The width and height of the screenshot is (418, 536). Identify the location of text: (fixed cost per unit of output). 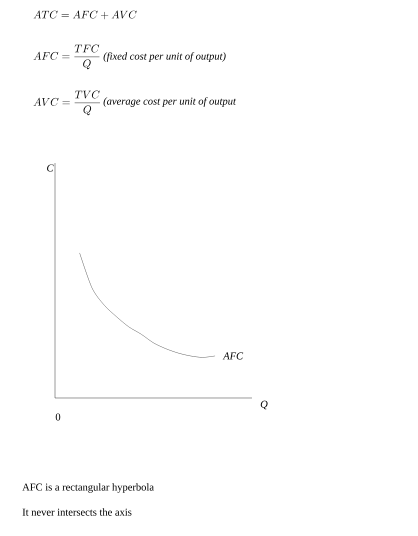
(165, 57).